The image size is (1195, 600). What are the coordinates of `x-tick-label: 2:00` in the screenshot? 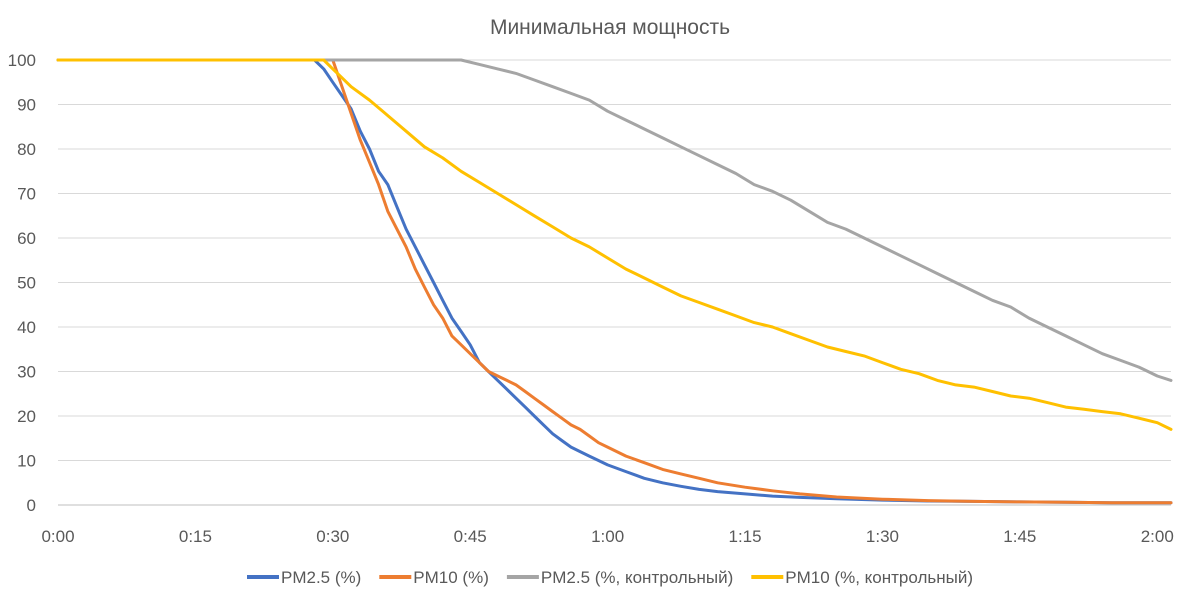 It's located at (1157, 536).